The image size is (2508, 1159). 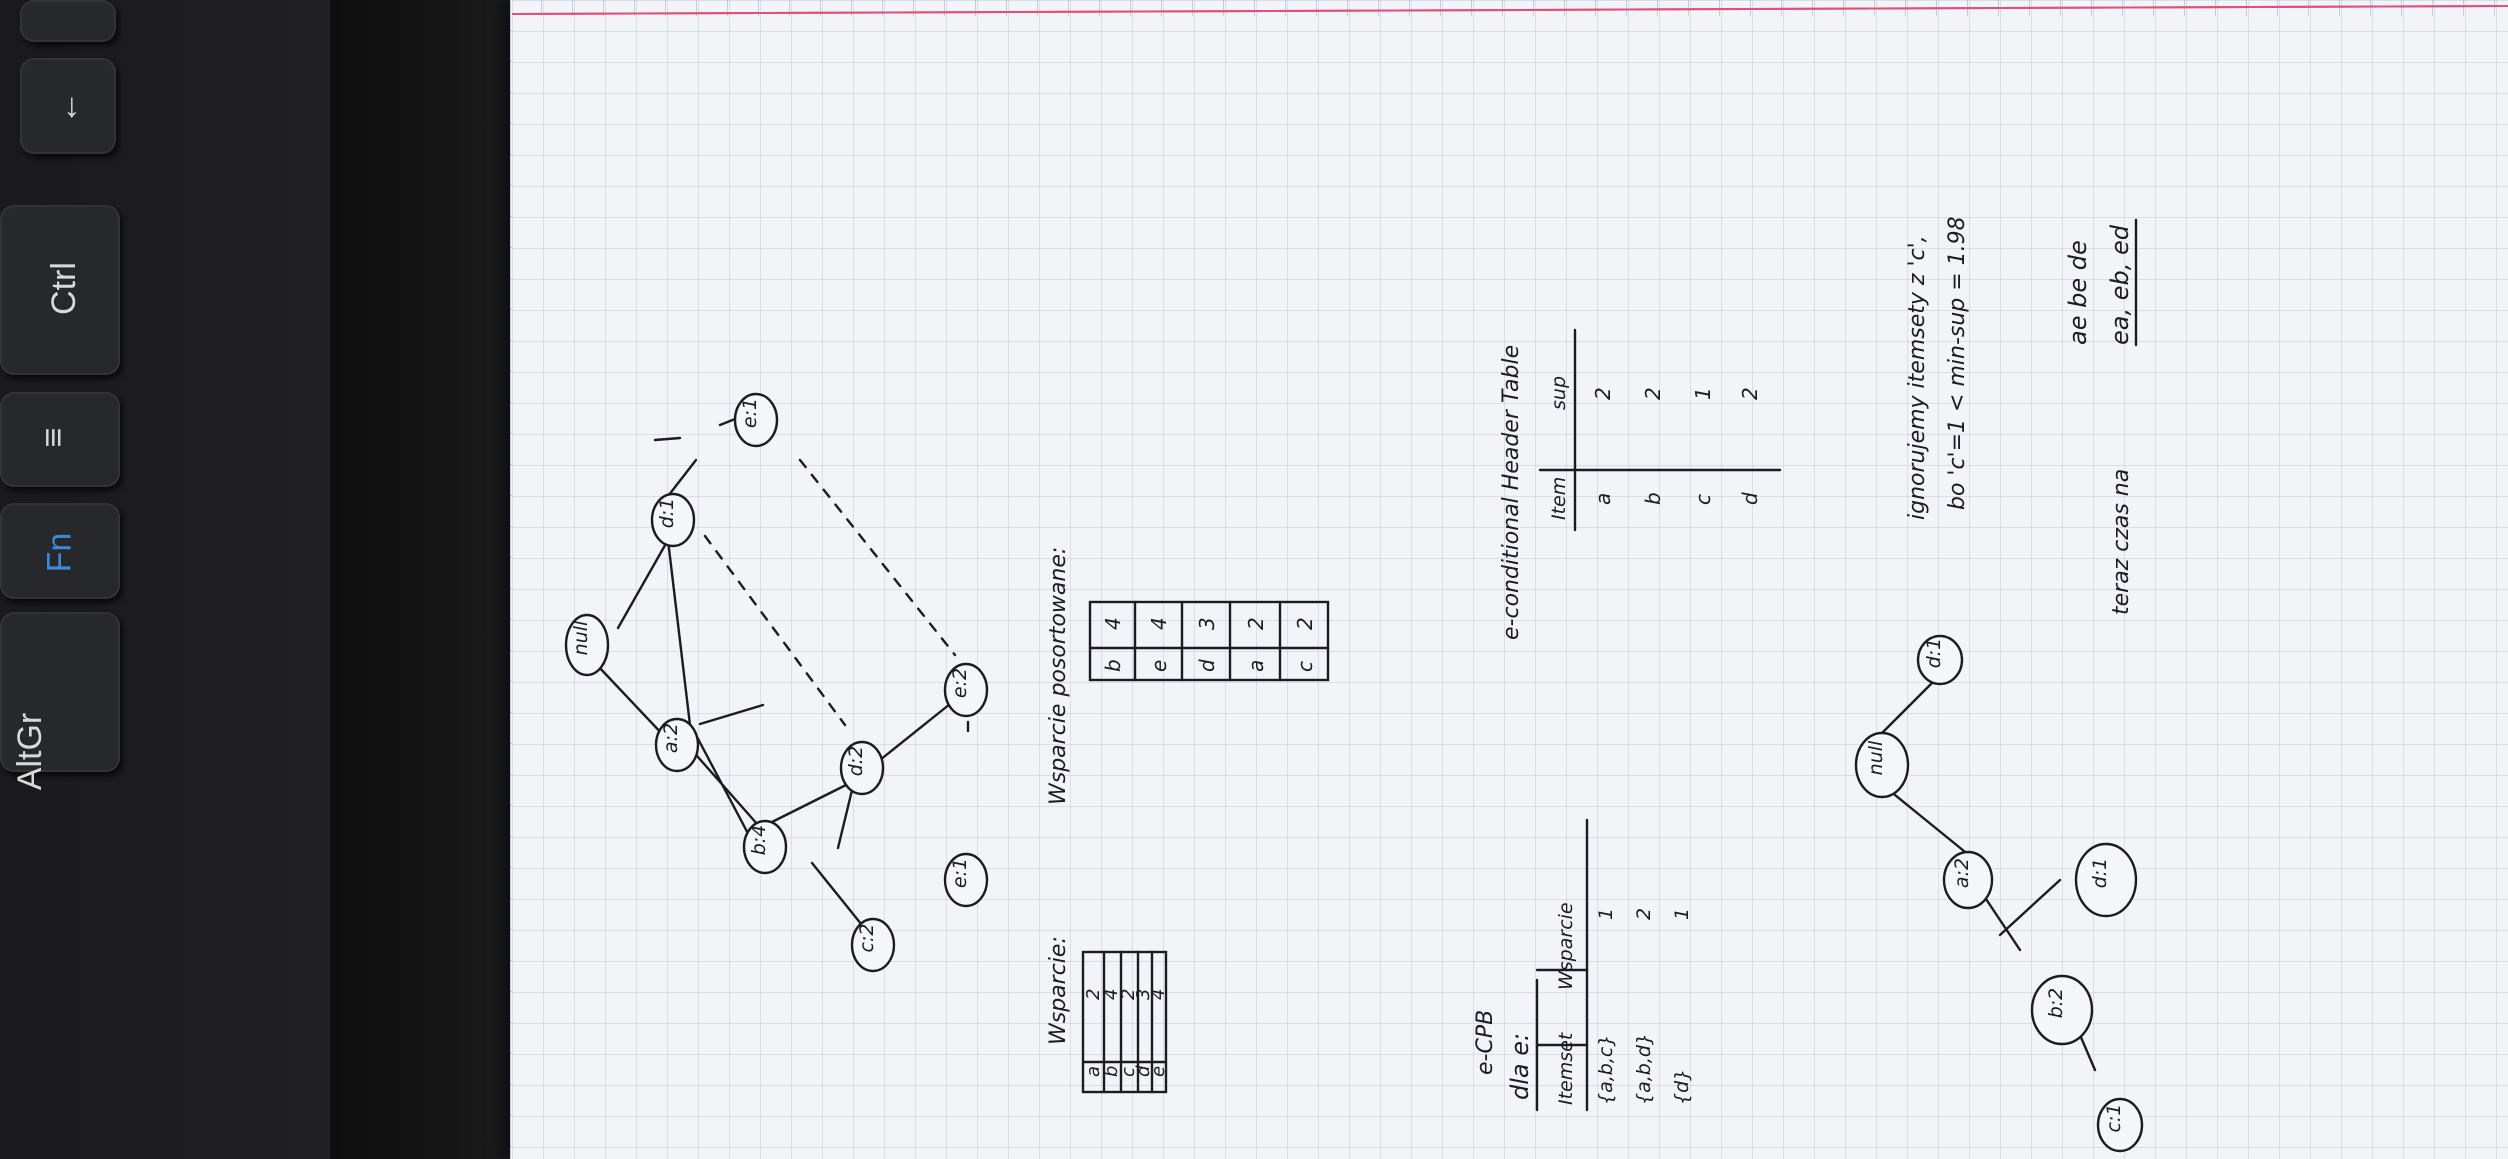 I want to click on key-altgr: AltGr, so click(x=60, y=701).